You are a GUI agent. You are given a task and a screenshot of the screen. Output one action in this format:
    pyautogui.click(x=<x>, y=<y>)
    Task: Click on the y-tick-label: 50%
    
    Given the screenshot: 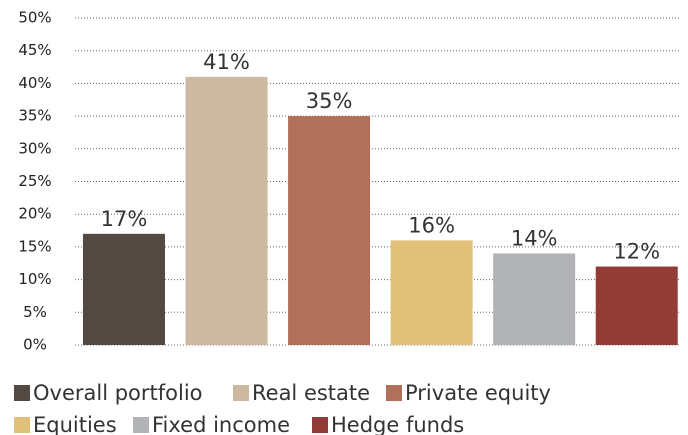 What is the action you would take?
    pyautogui.click(x=34, y=18)
    